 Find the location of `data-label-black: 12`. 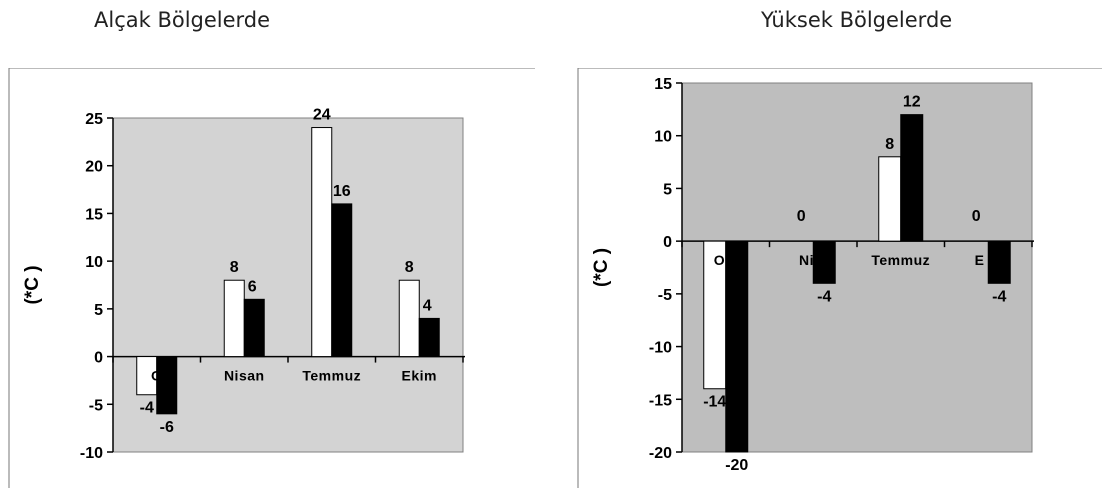

data-label-black: 12 is located at coordinates (912, 102).